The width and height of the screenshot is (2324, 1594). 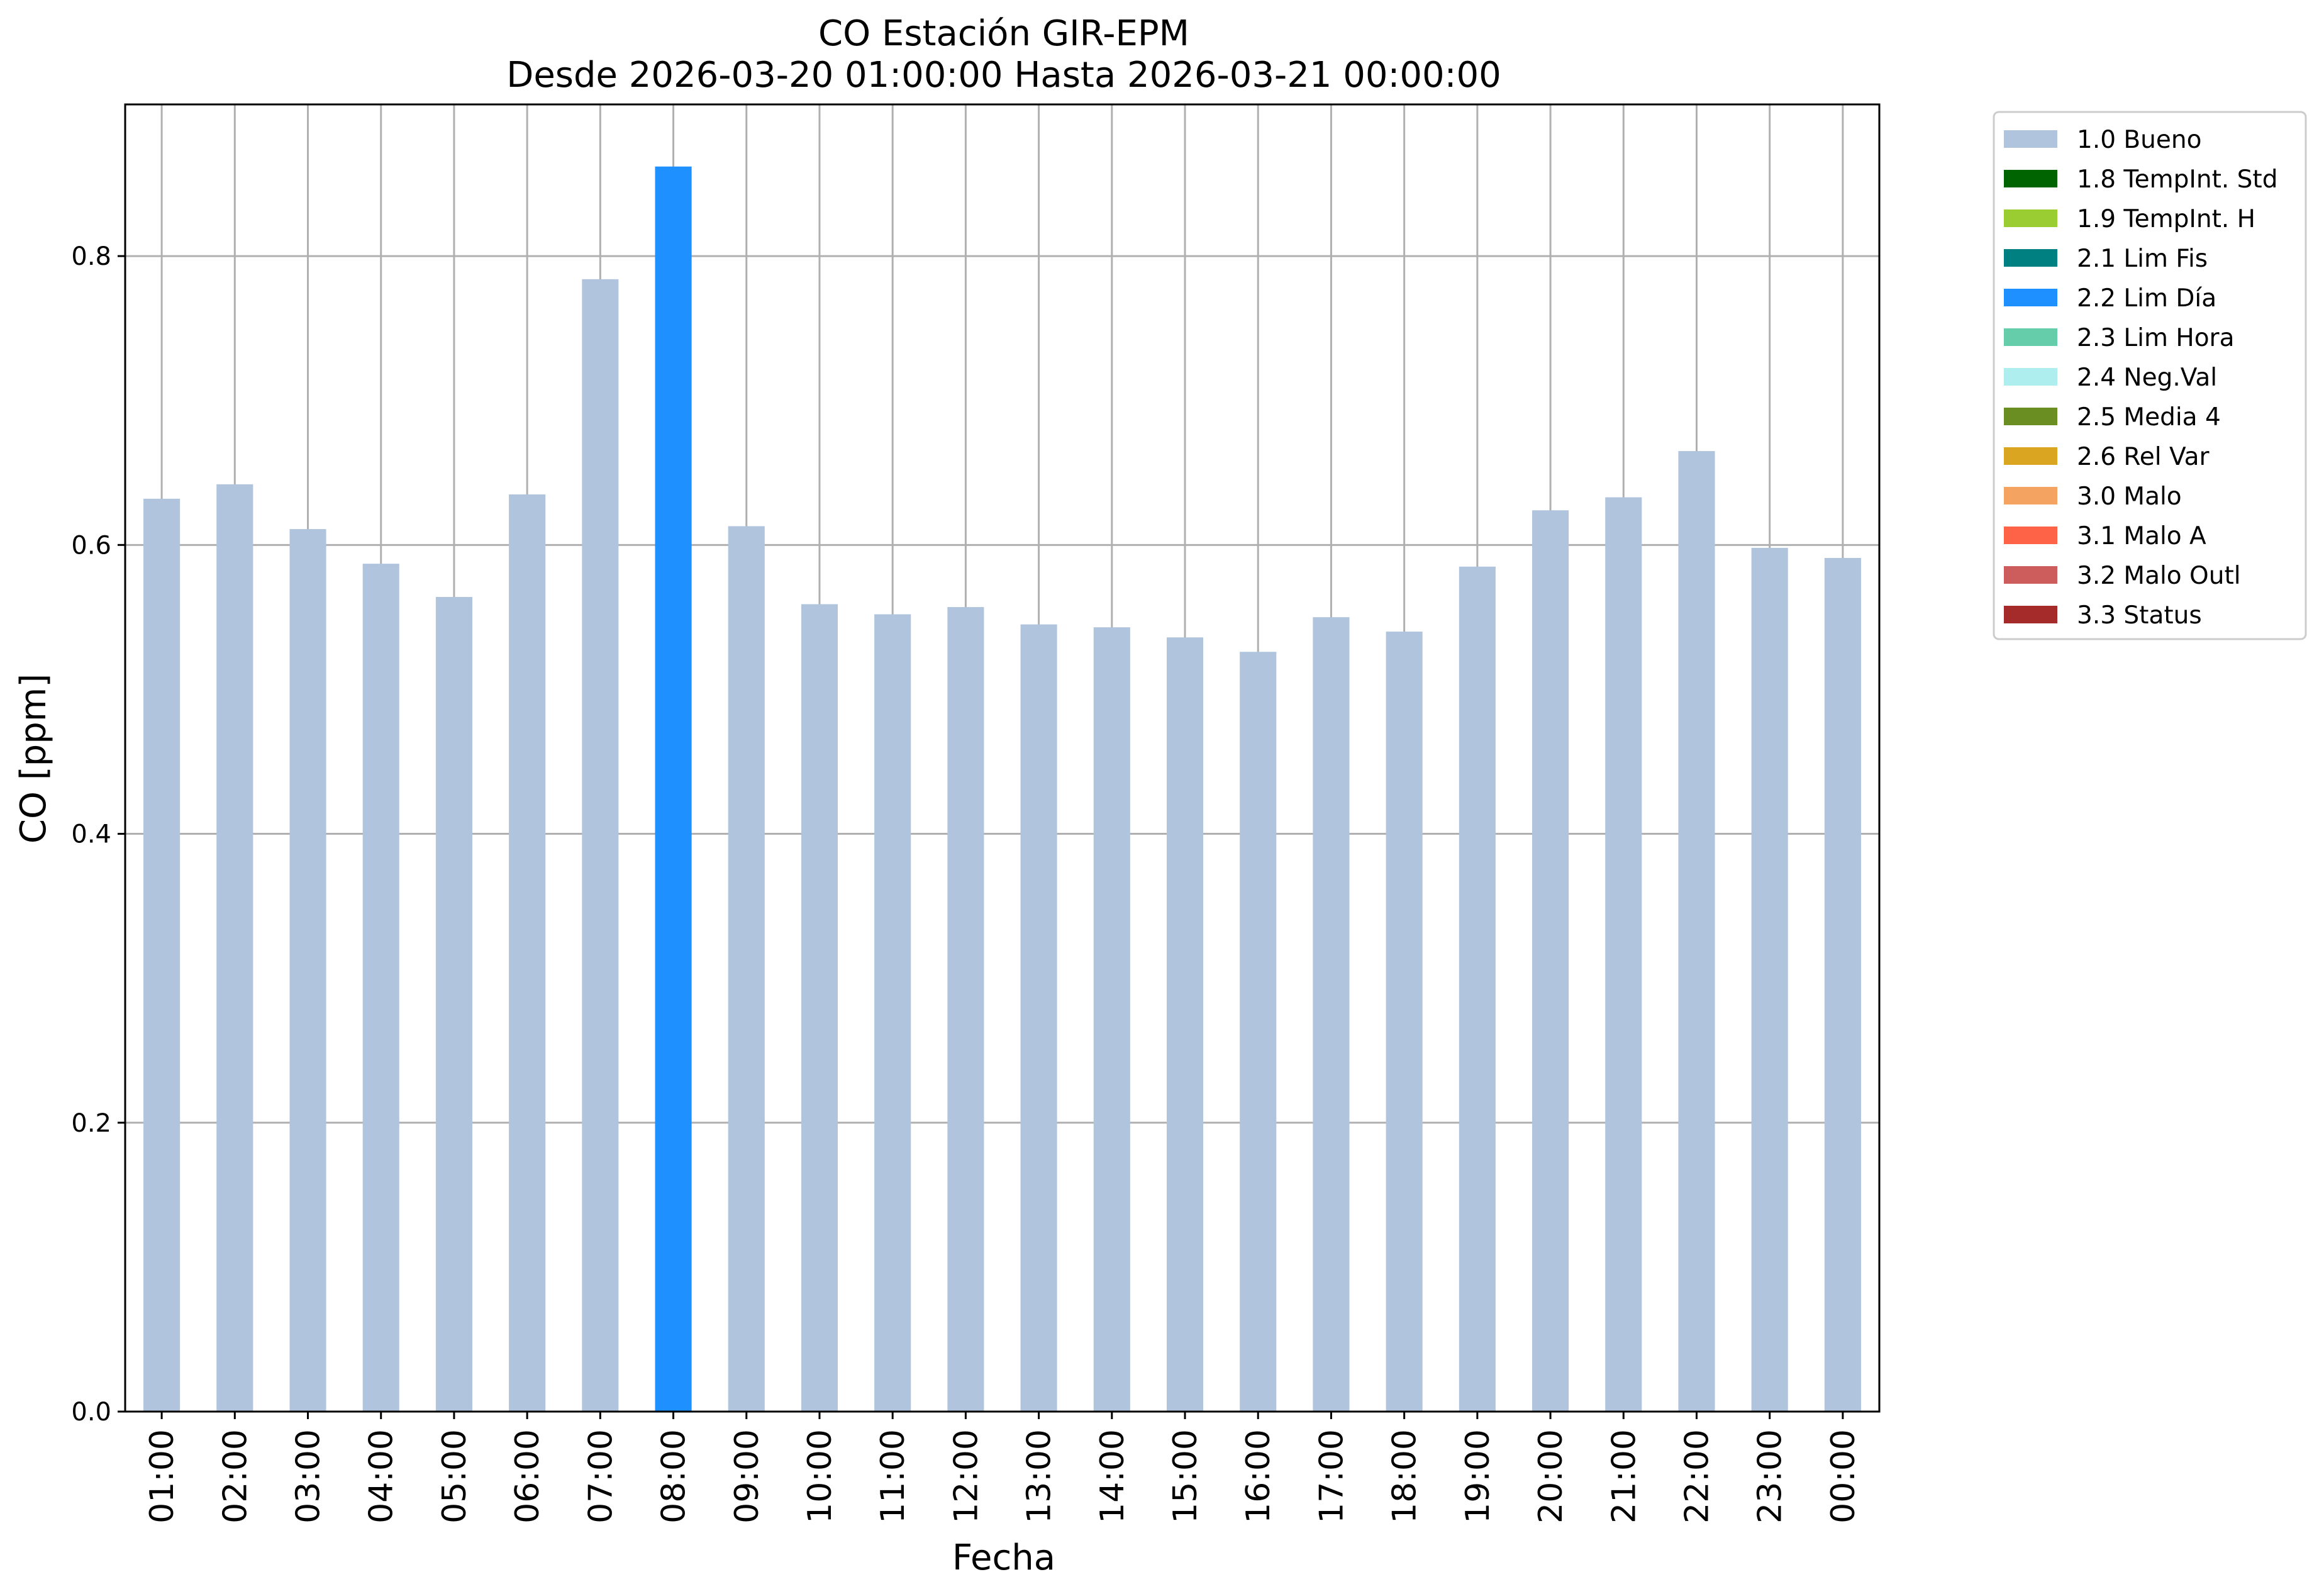 What do you see at coordinates (1697, 1477) in the screenshot?
I see `x-tick-label: 22:00` at bounding box center [1697, 1477].